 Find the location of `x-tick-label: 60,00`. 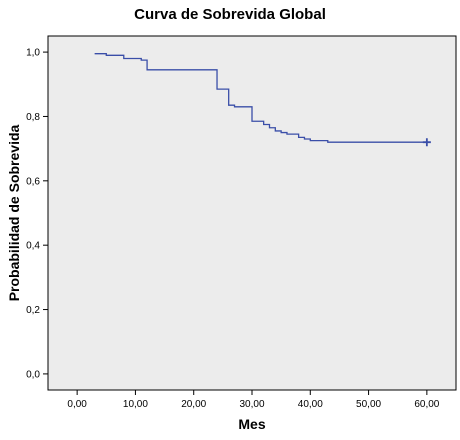

x-tick-label: 60,00 is located at coordinates (426, 404).